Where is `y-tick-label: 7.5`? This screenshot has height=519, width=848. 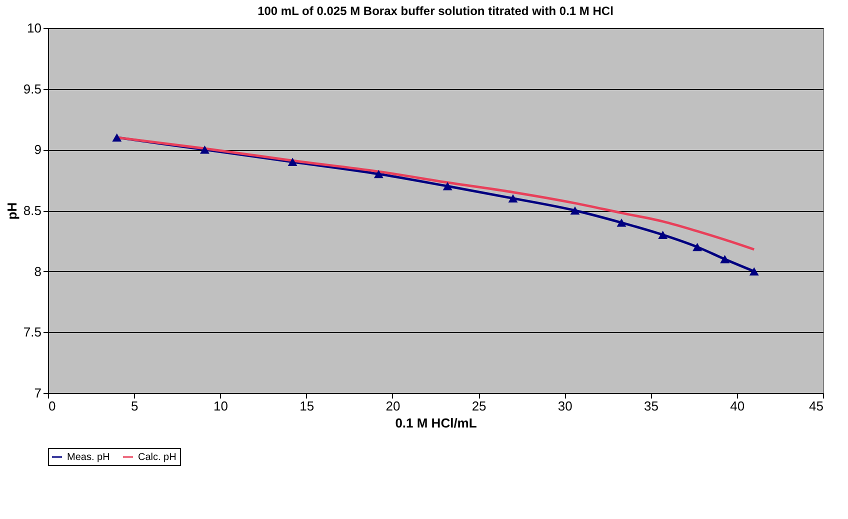 y-tick-label: 7.5 is located at coordinates (32, 332).